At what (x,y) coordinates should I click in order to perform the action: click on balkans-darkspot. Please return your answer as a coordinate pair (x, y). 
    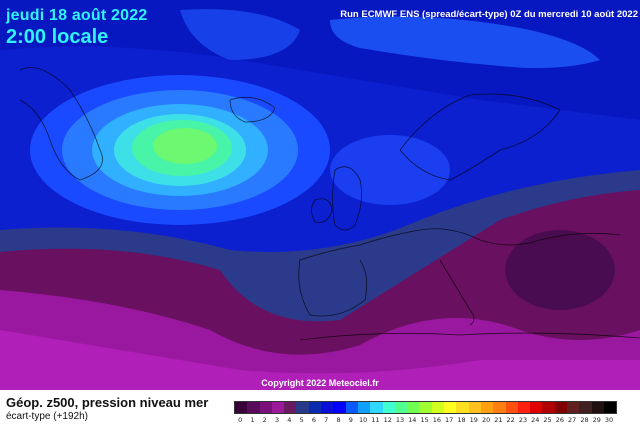
    Looking at the image, I should click on (560, 270).